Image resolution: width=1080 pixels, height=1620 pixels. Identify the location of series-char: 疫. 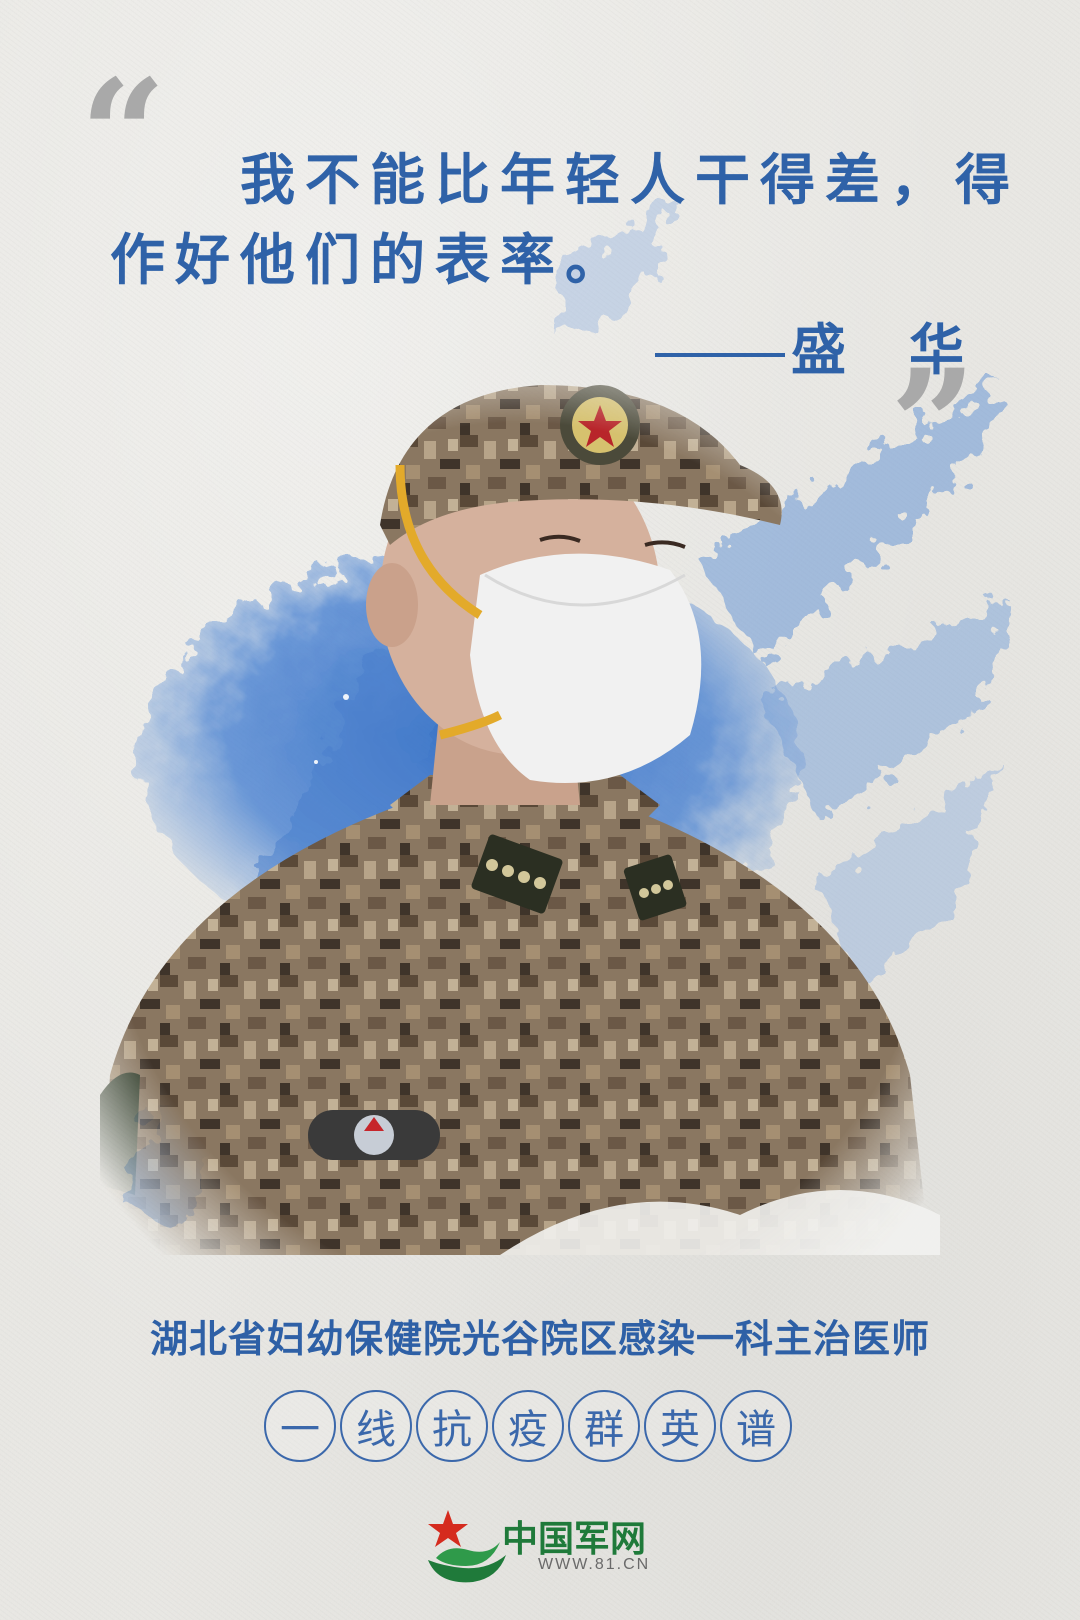
(528, 1426).